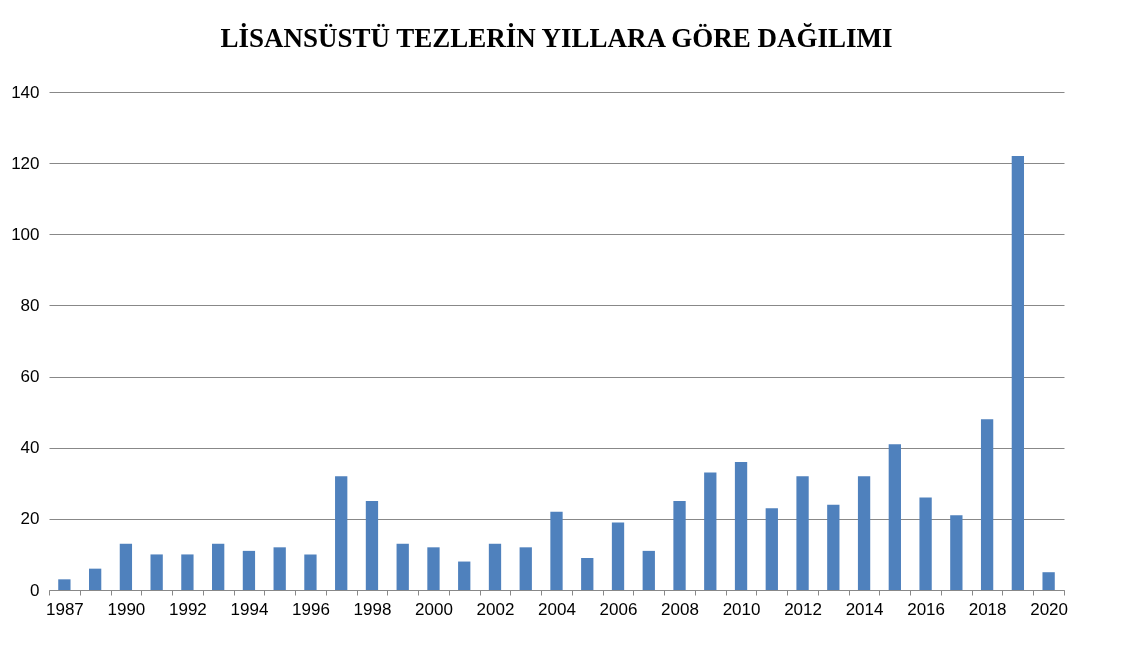  I want to click on y-tick-label: 140, so click(25, 92).